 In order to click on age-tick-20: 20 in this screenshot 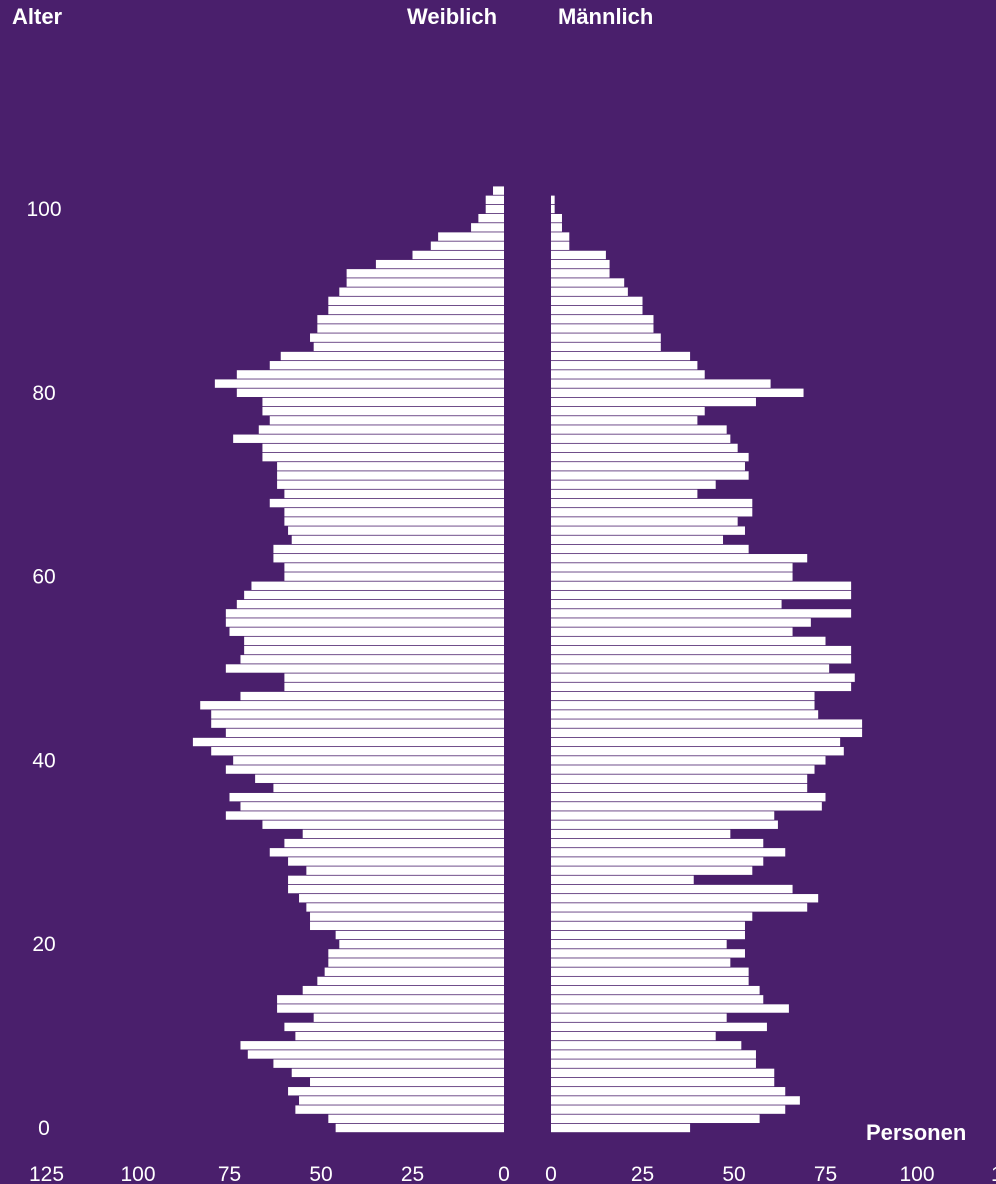, I will do `click(43, 944)`.